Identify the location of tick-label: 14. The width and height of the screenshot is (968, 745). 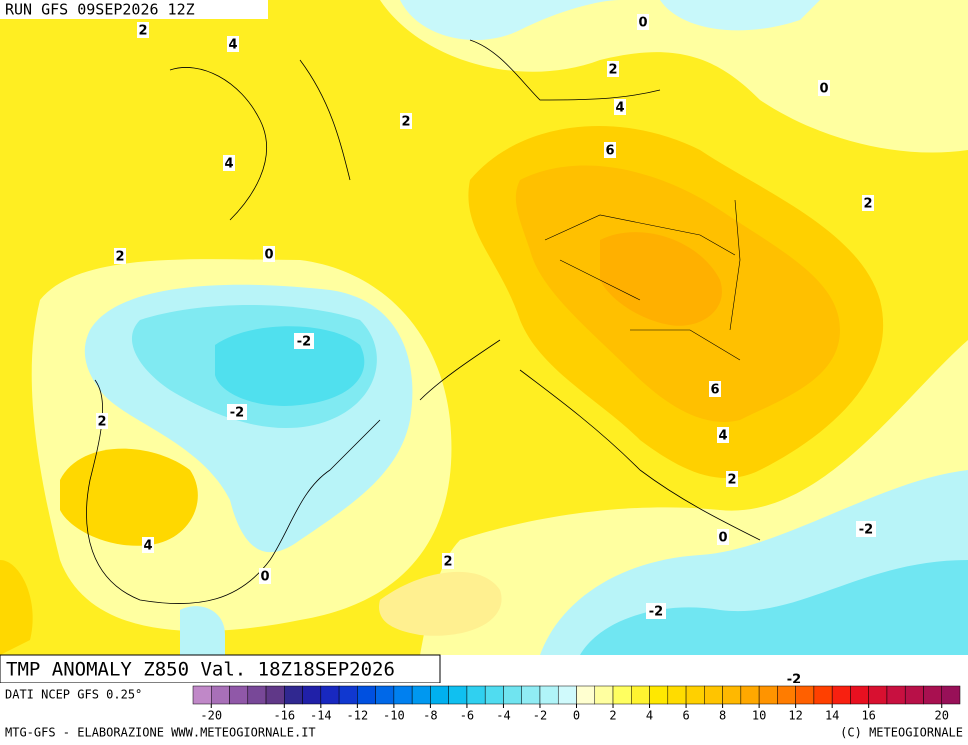
(832, 716).